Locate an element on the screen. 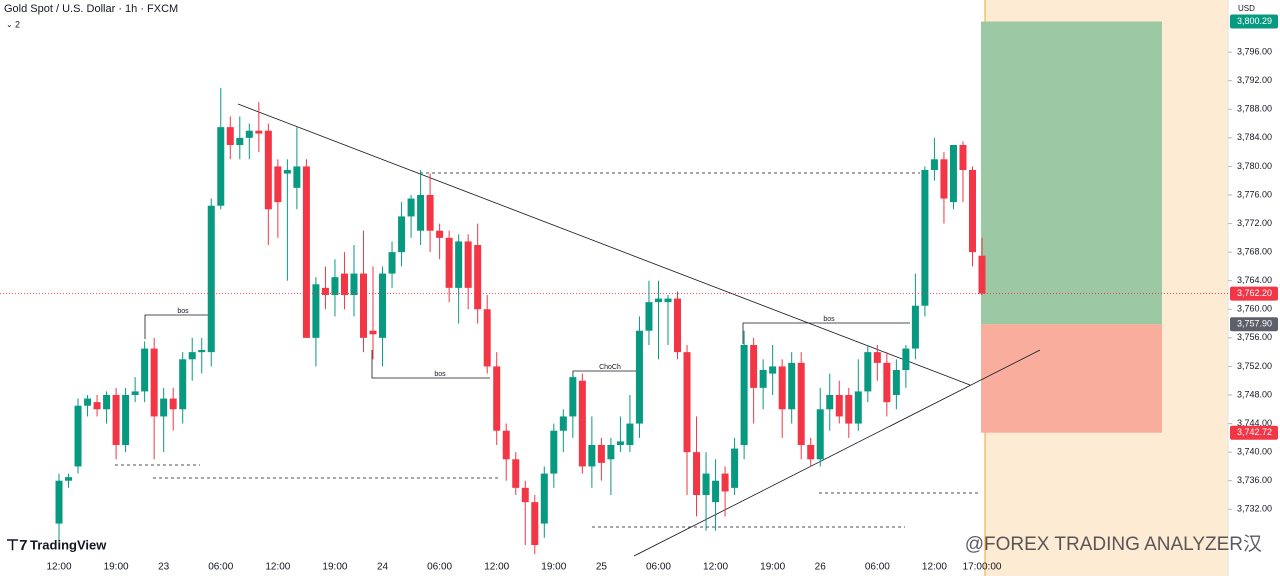 The width and height of the screenshot is (1280, 581). collapse-toggle: ⌄ is located at coordinates (9, 24).